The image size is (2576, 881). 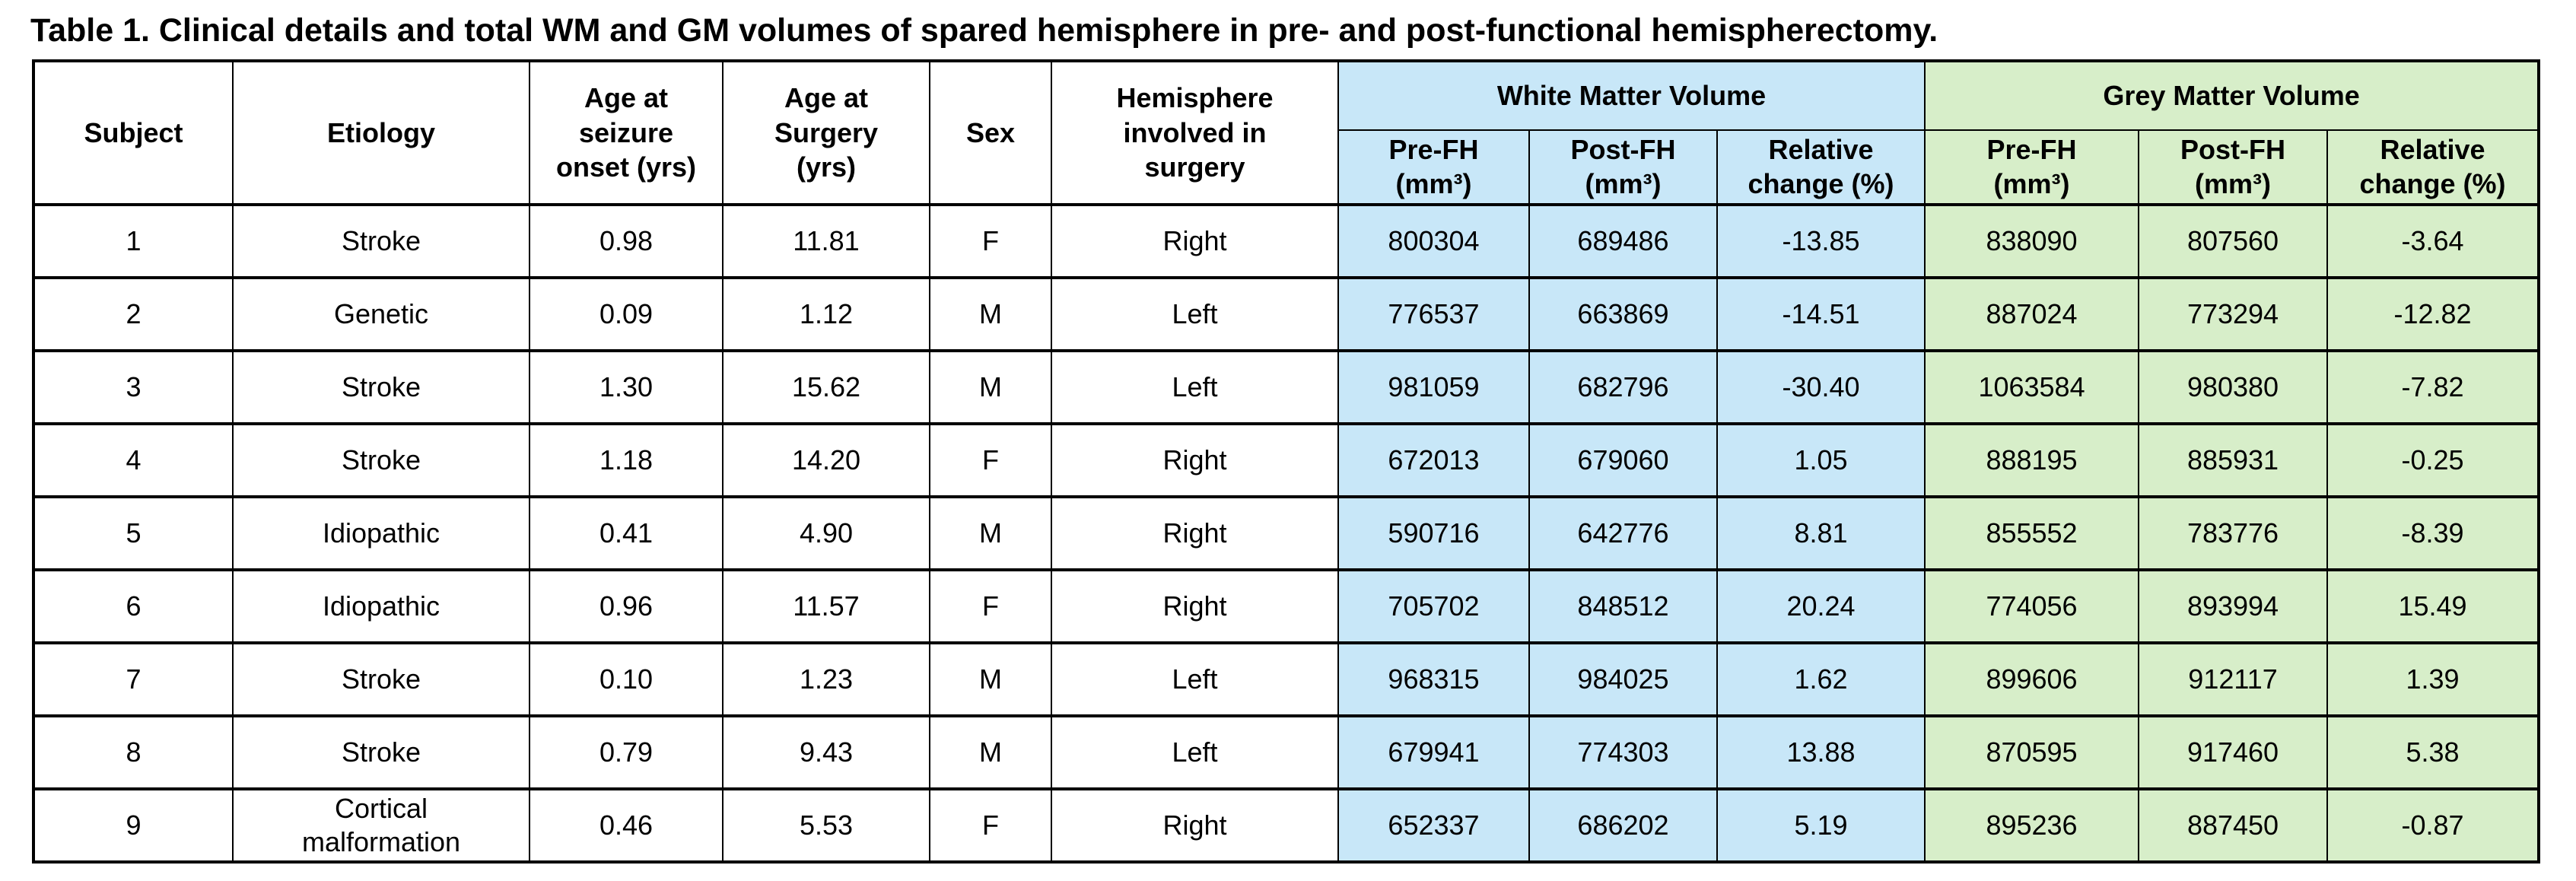 What do you see at coordinates (1821, 533) in the screenshot?
I see `cell-wm-relative-change: 8.81` at bounding box center [1821, 533].